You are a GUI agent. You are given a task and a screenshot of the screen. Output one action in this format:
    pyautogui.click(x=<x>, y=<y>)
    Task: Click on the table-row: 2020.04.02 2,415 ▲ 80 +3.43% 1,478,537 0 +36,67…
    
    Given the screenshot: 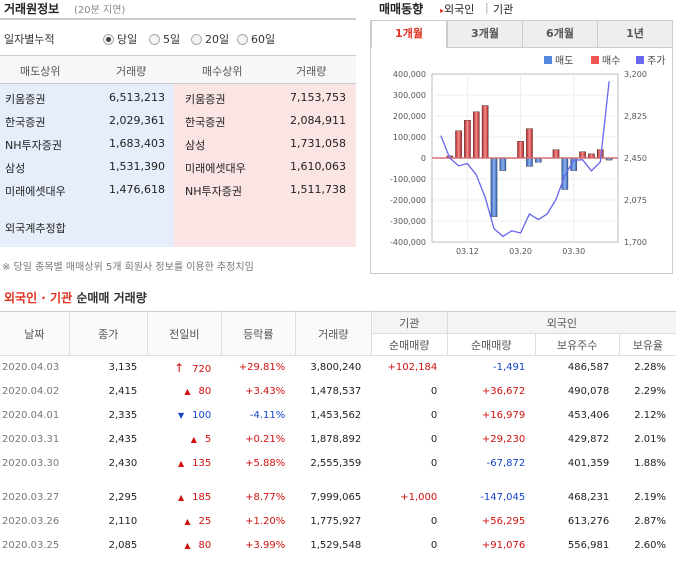 What is the action you would take?
    pyautogui.click(x=338, y=392)
    